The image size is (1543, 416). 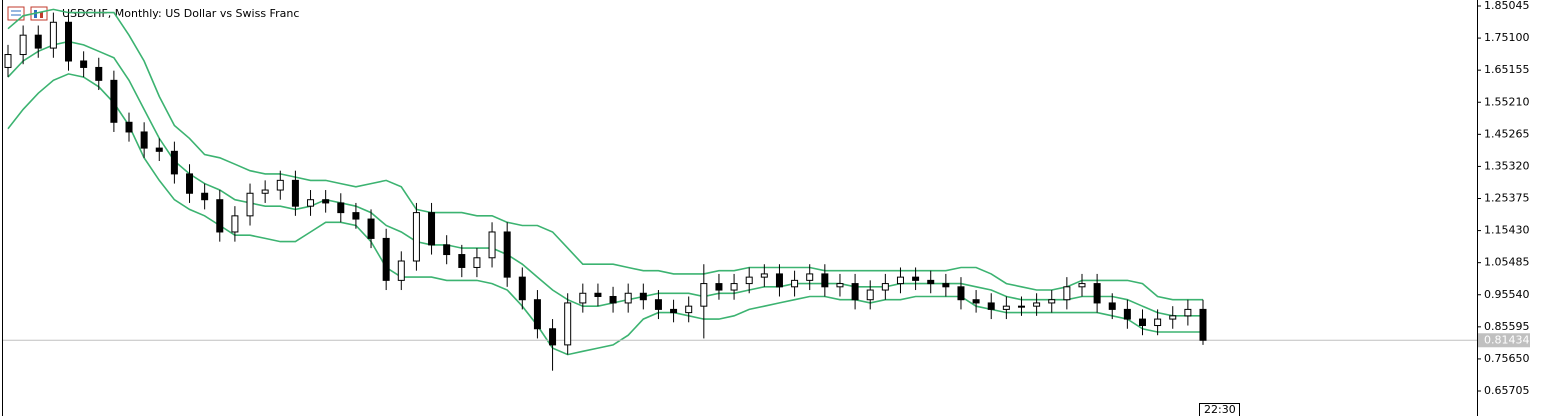 What do you see at coordinates (1507, 198) in the screenshot?
I see `y-tick-label: 1.25375` at bounding box center [1507, 198].